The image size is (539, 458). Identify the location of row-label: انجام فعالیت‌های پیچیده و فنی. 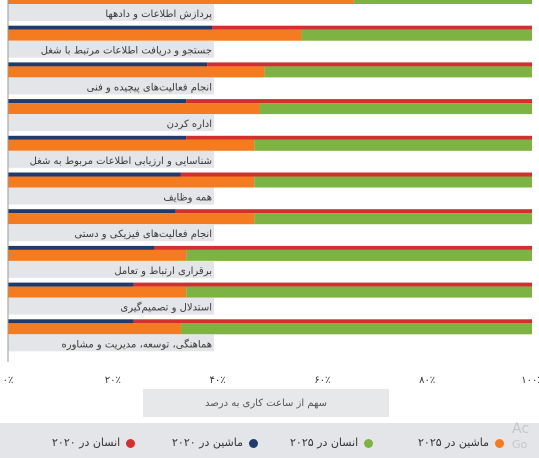
(149, 87).